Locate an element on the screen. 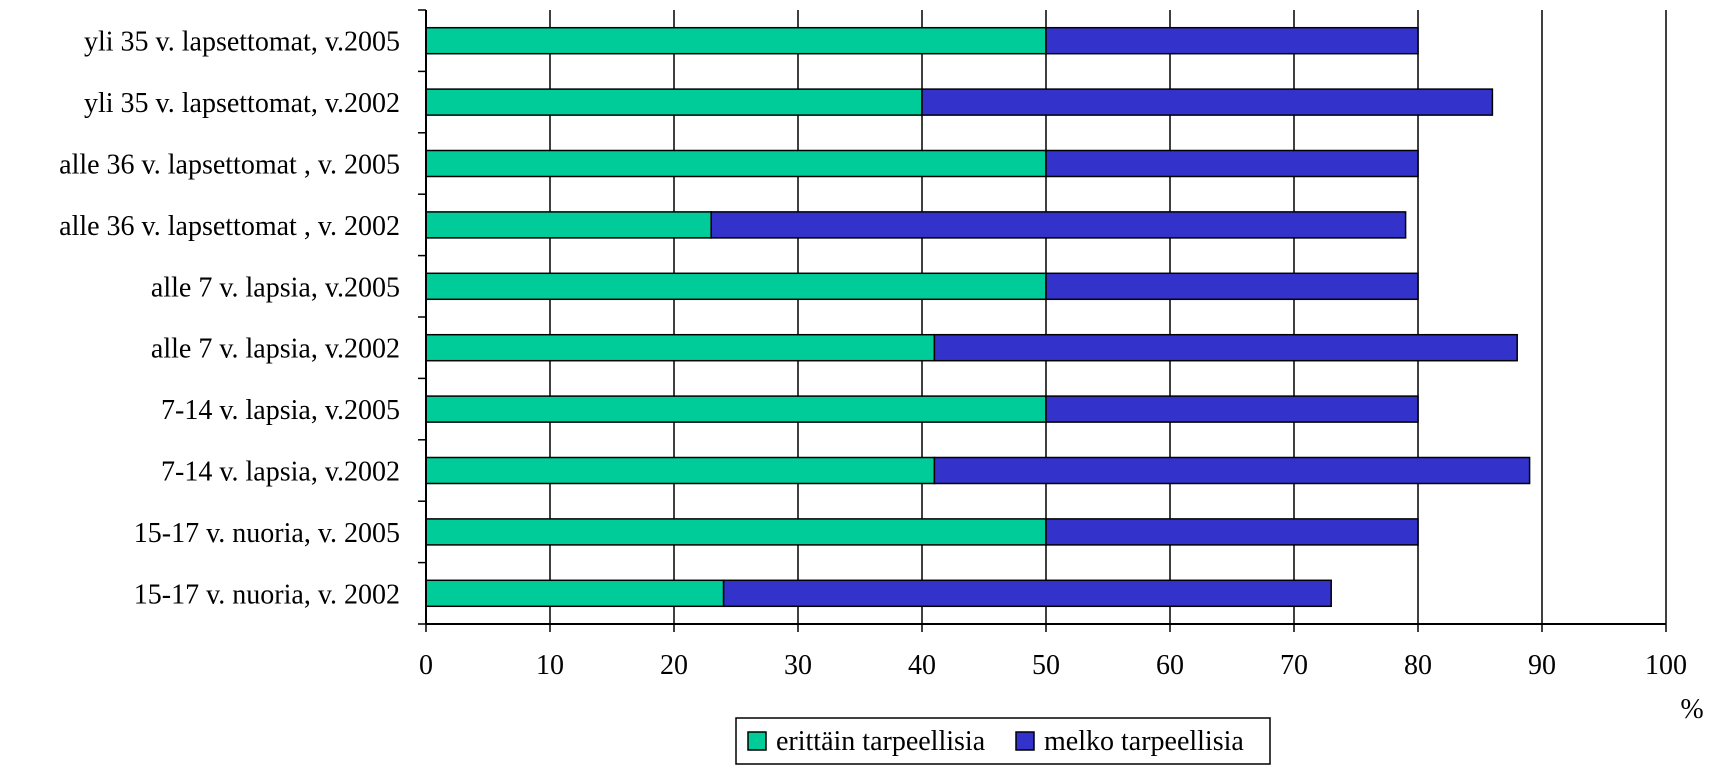 The height and width of the screenshot is (768, 1709). x-tick-label-70: 70 is located at coordinates (1294, 665).